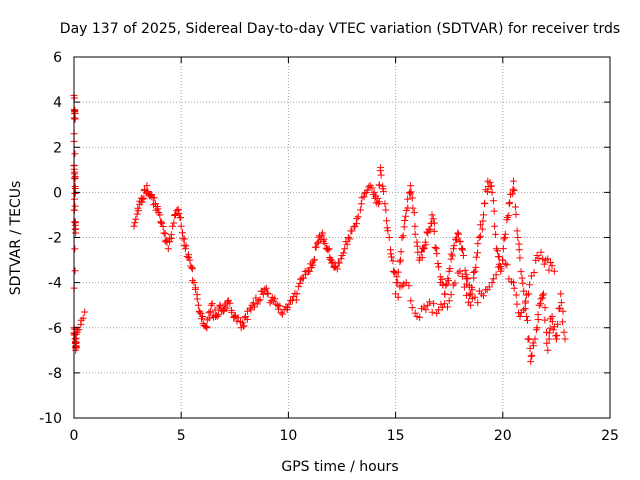  Describe the element at coordinates (16, 238) in the screenshot. I see `y-axis-label: SDTVAR / TECUs` at that location.